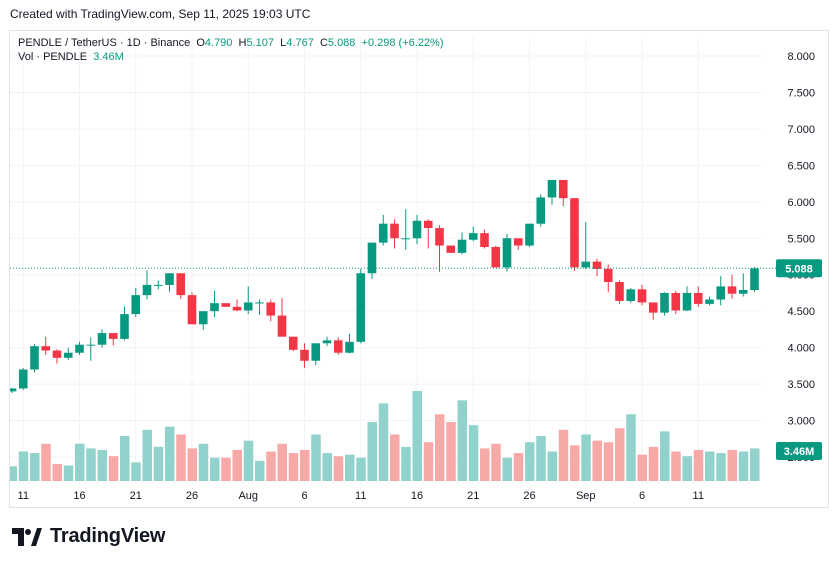 This screenshot has width=839, height=568. I want to click on legend-symbol: PENDLE / TetherUS · 1D · Binance, so click(104, 43).